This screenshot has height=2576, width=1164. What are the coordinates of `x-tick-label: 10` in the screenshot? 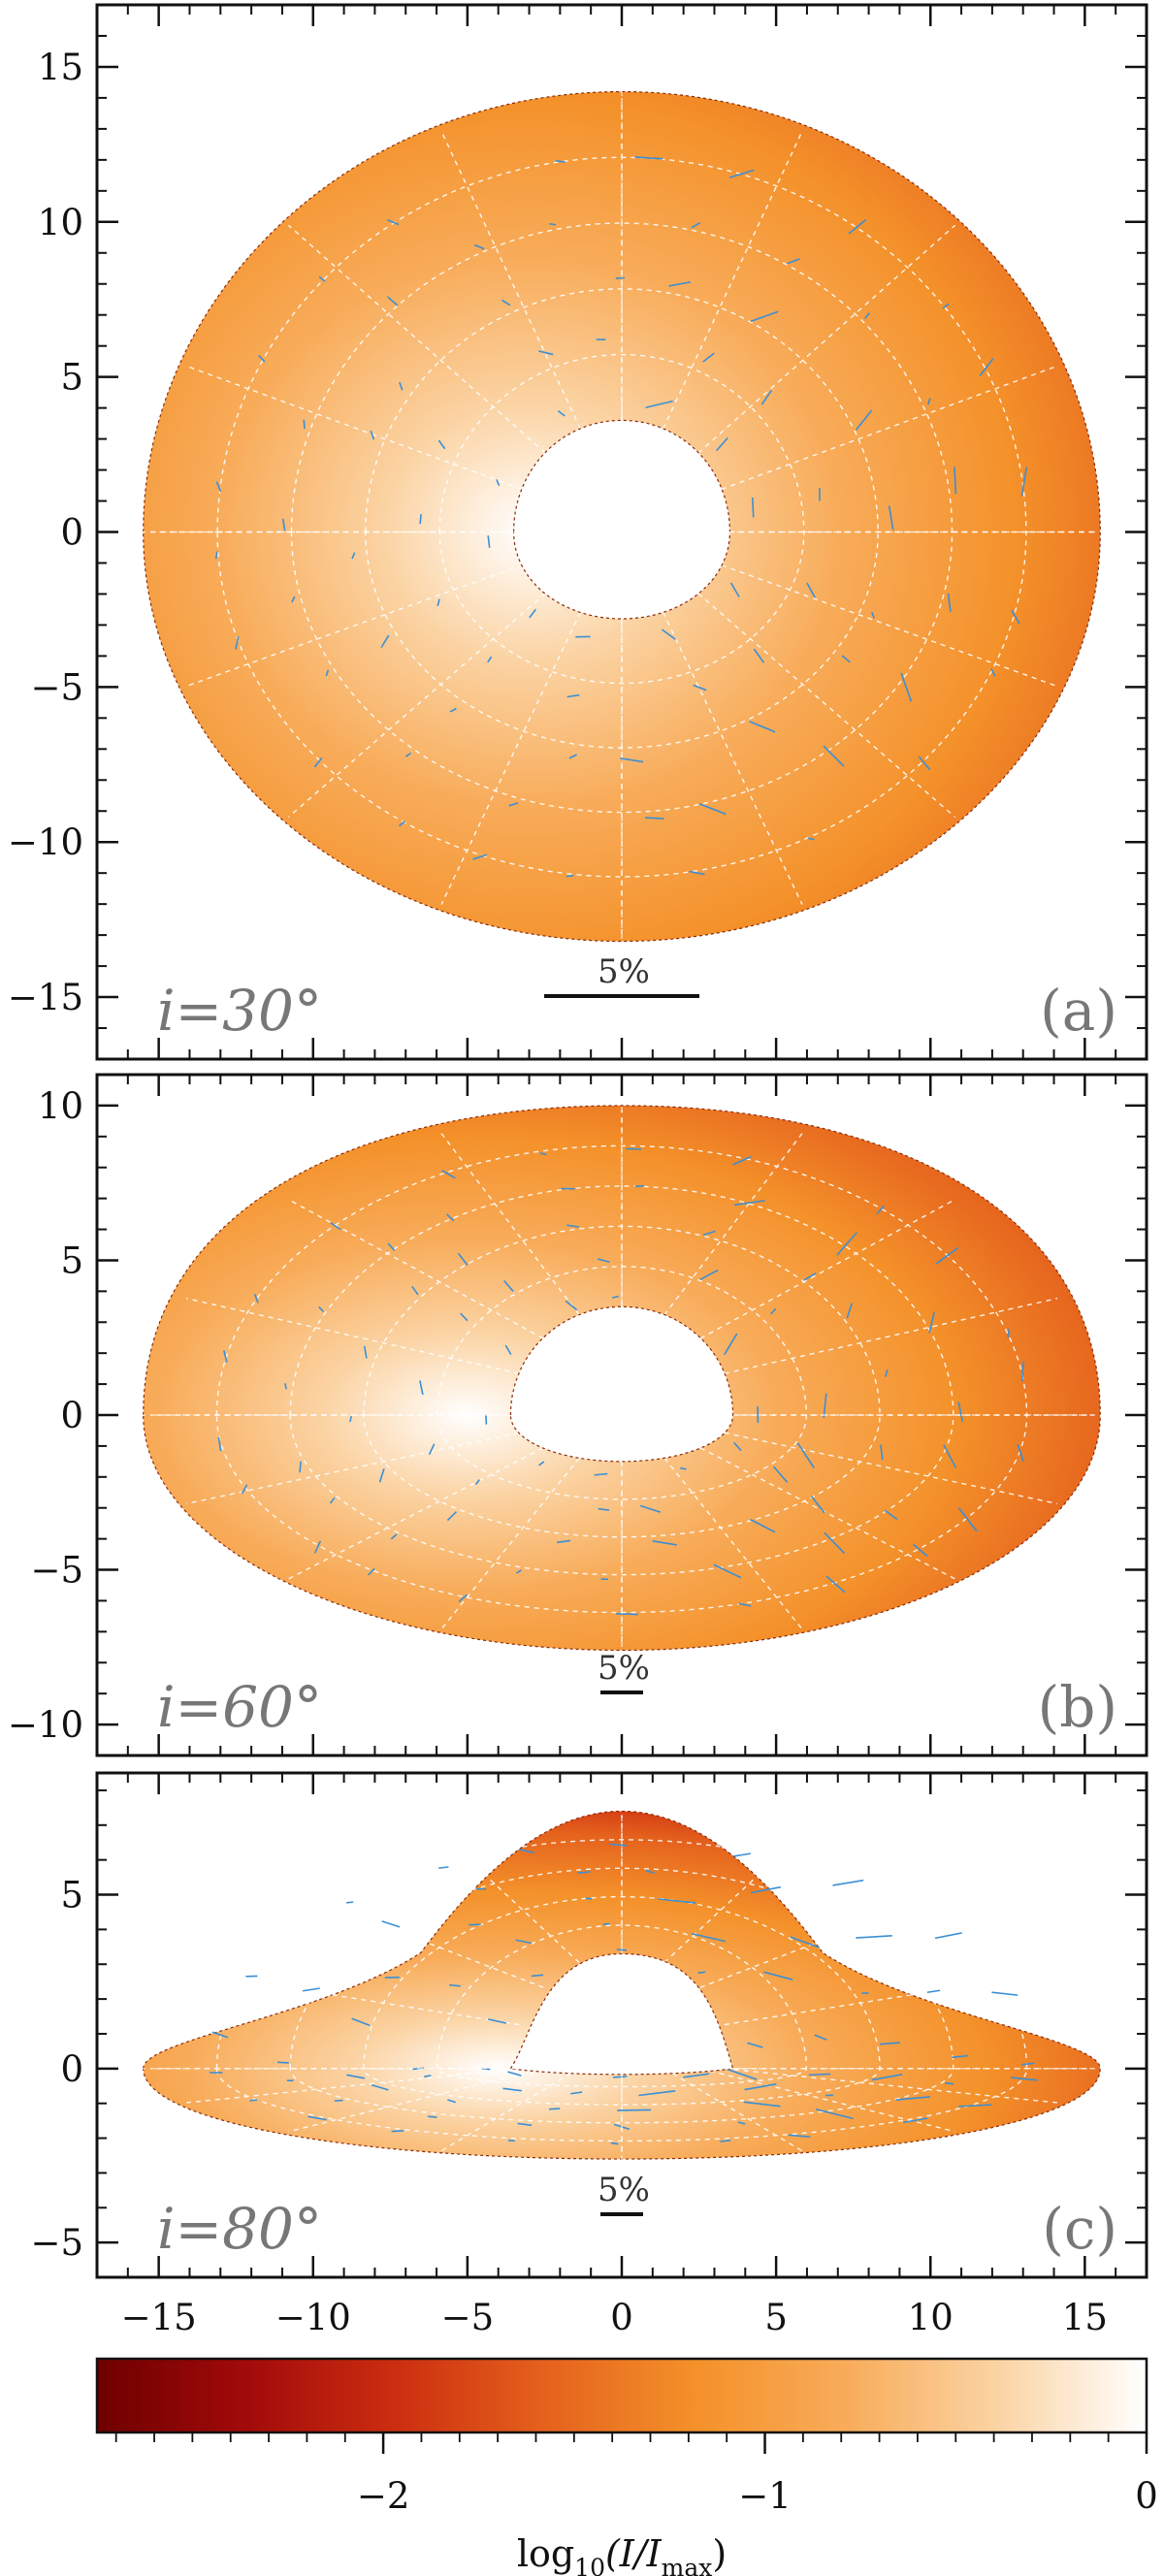 It's located at (931, 2317).